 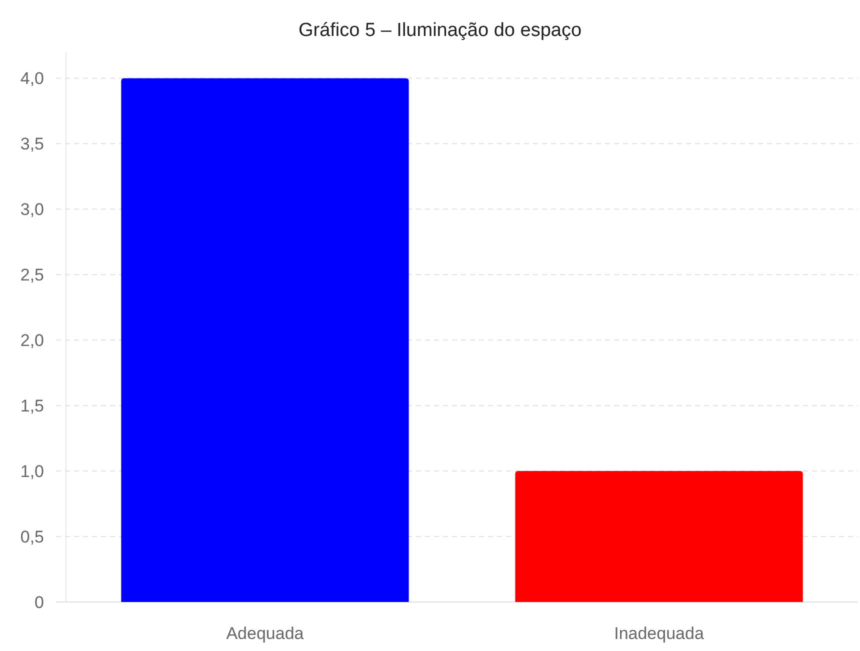 What do you see at coordinates (32, 144) in the screenshot?
I see `y-tick-label: 3,5` at bounding box center [32, 144].